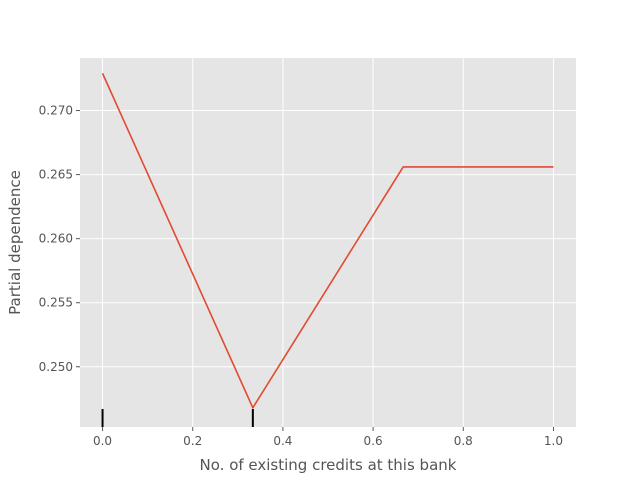  I want to click on x-tick-label: 0.8, so click(463, 441).